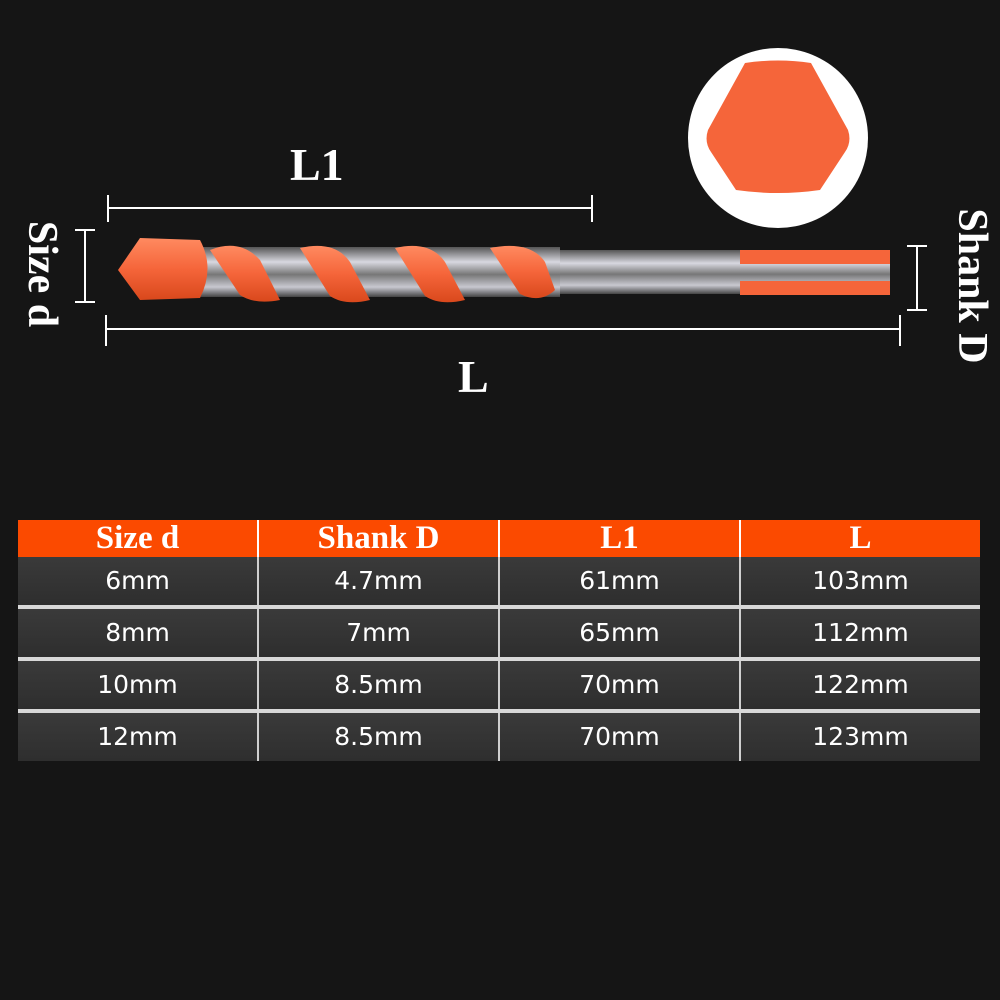  What do you see at coordinates (620, 581) in the screenshot?
I see `cell: 61mm` at bounding box center [620, 581].